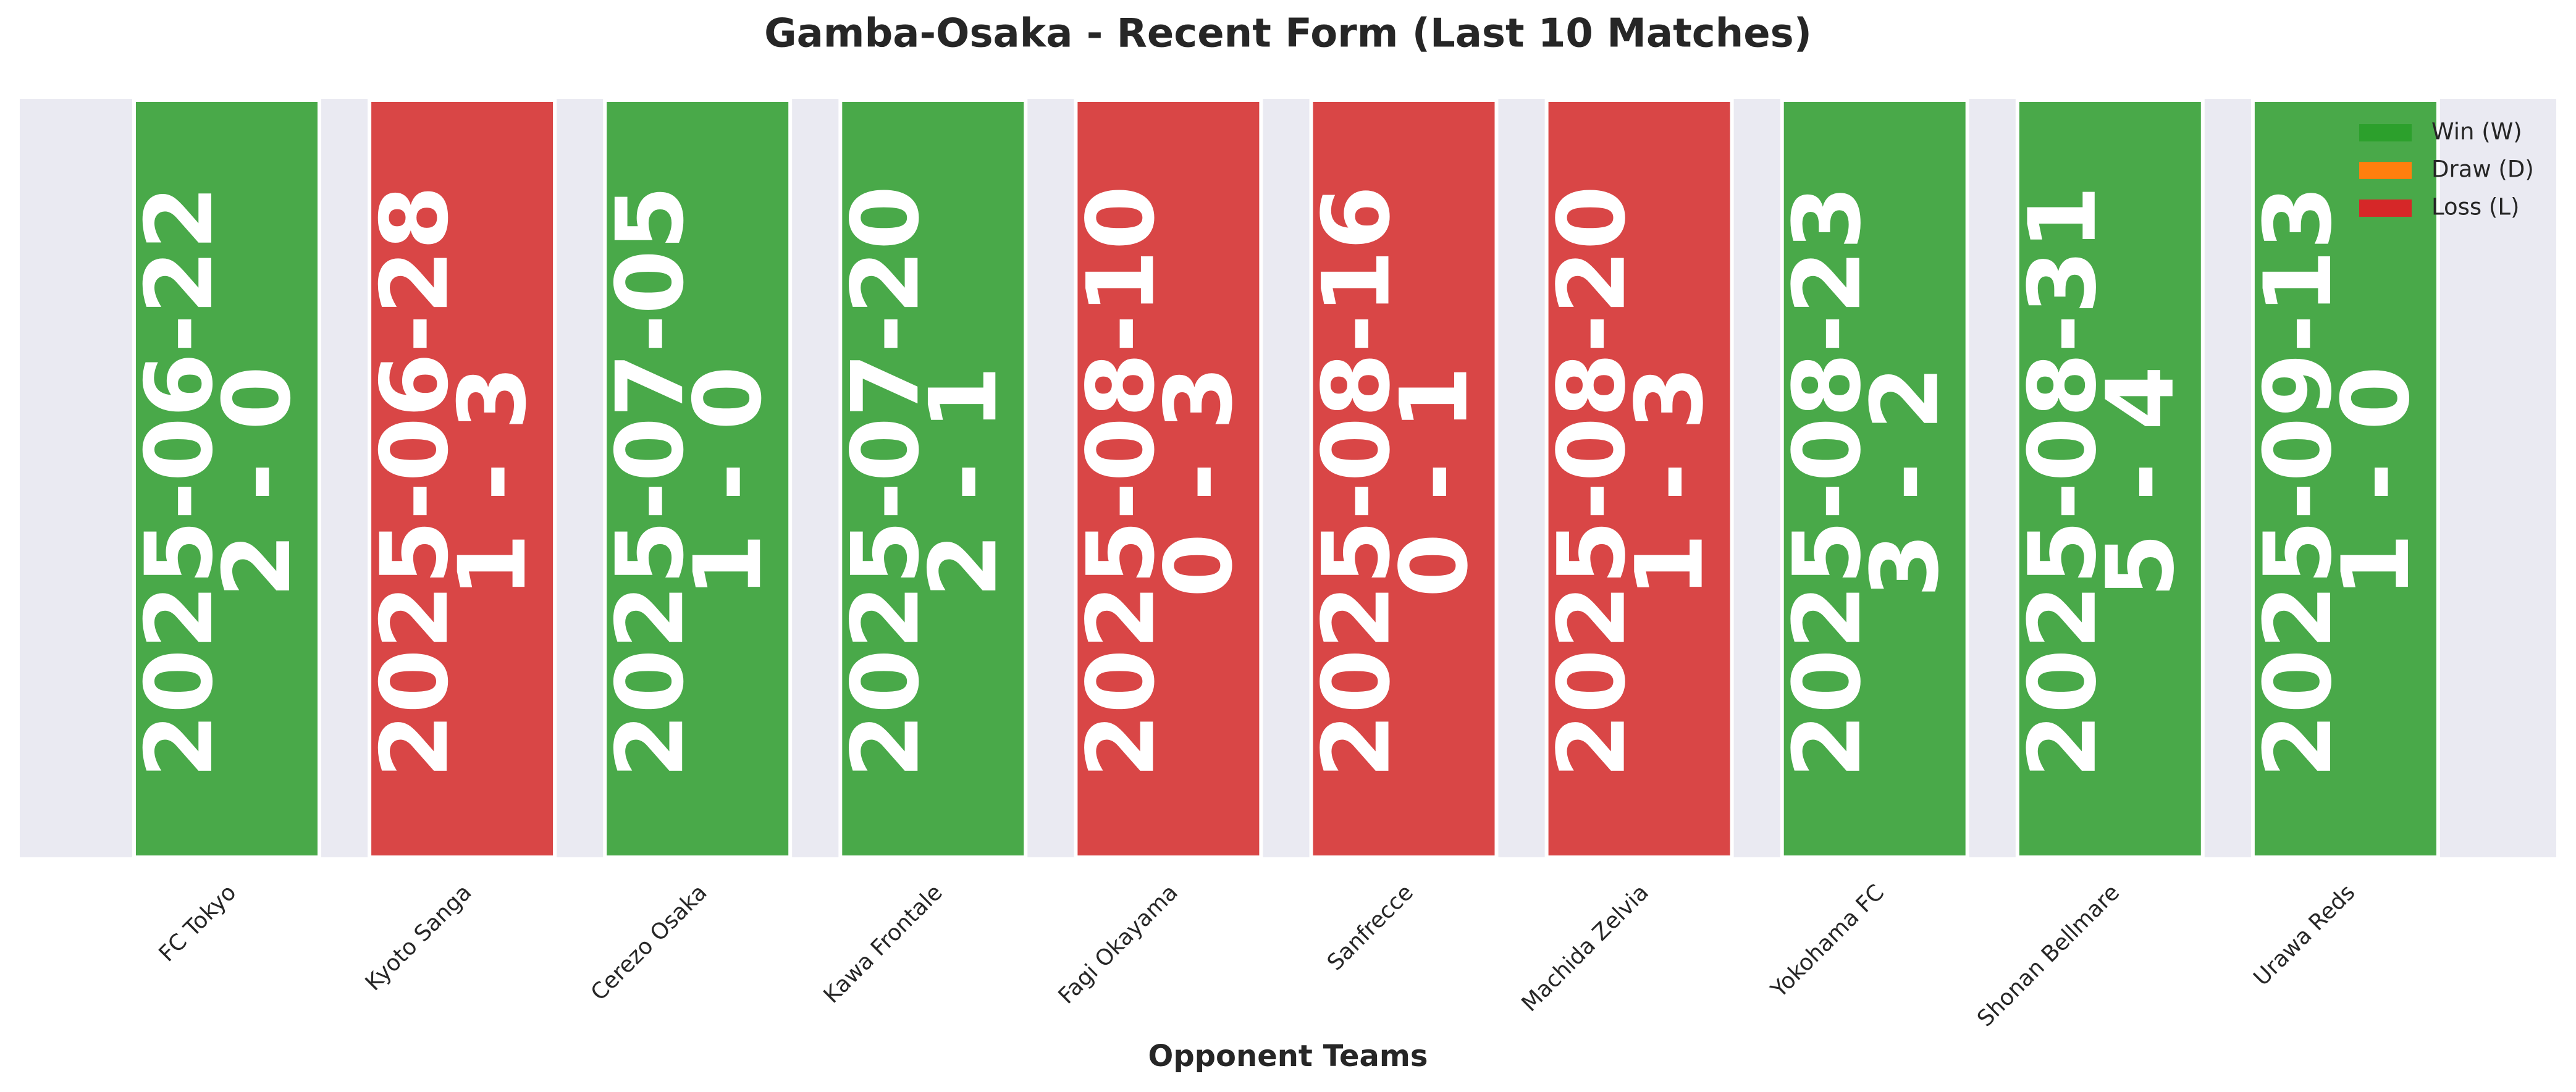 This screenshot has width=2576, height=1092. I want to click on match-score: 2 - 0, so click(257, 481).